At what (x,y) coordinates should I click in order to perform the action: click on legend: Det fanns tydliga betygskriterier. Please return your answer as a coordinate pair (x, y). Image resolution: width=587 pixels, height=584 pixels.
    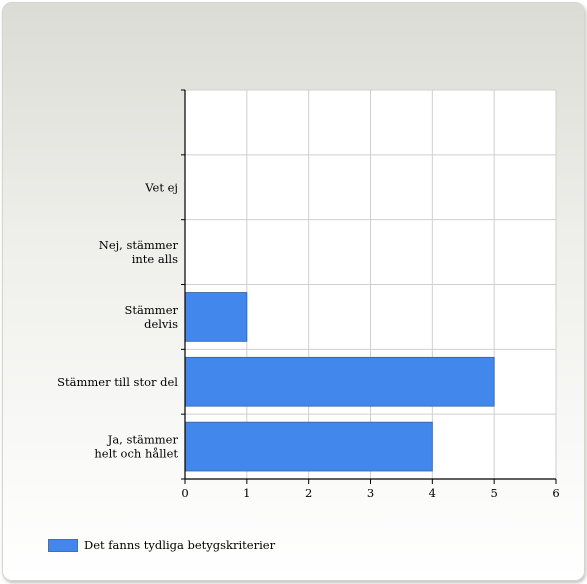
    Looking at the image, I should click on (161, 545).